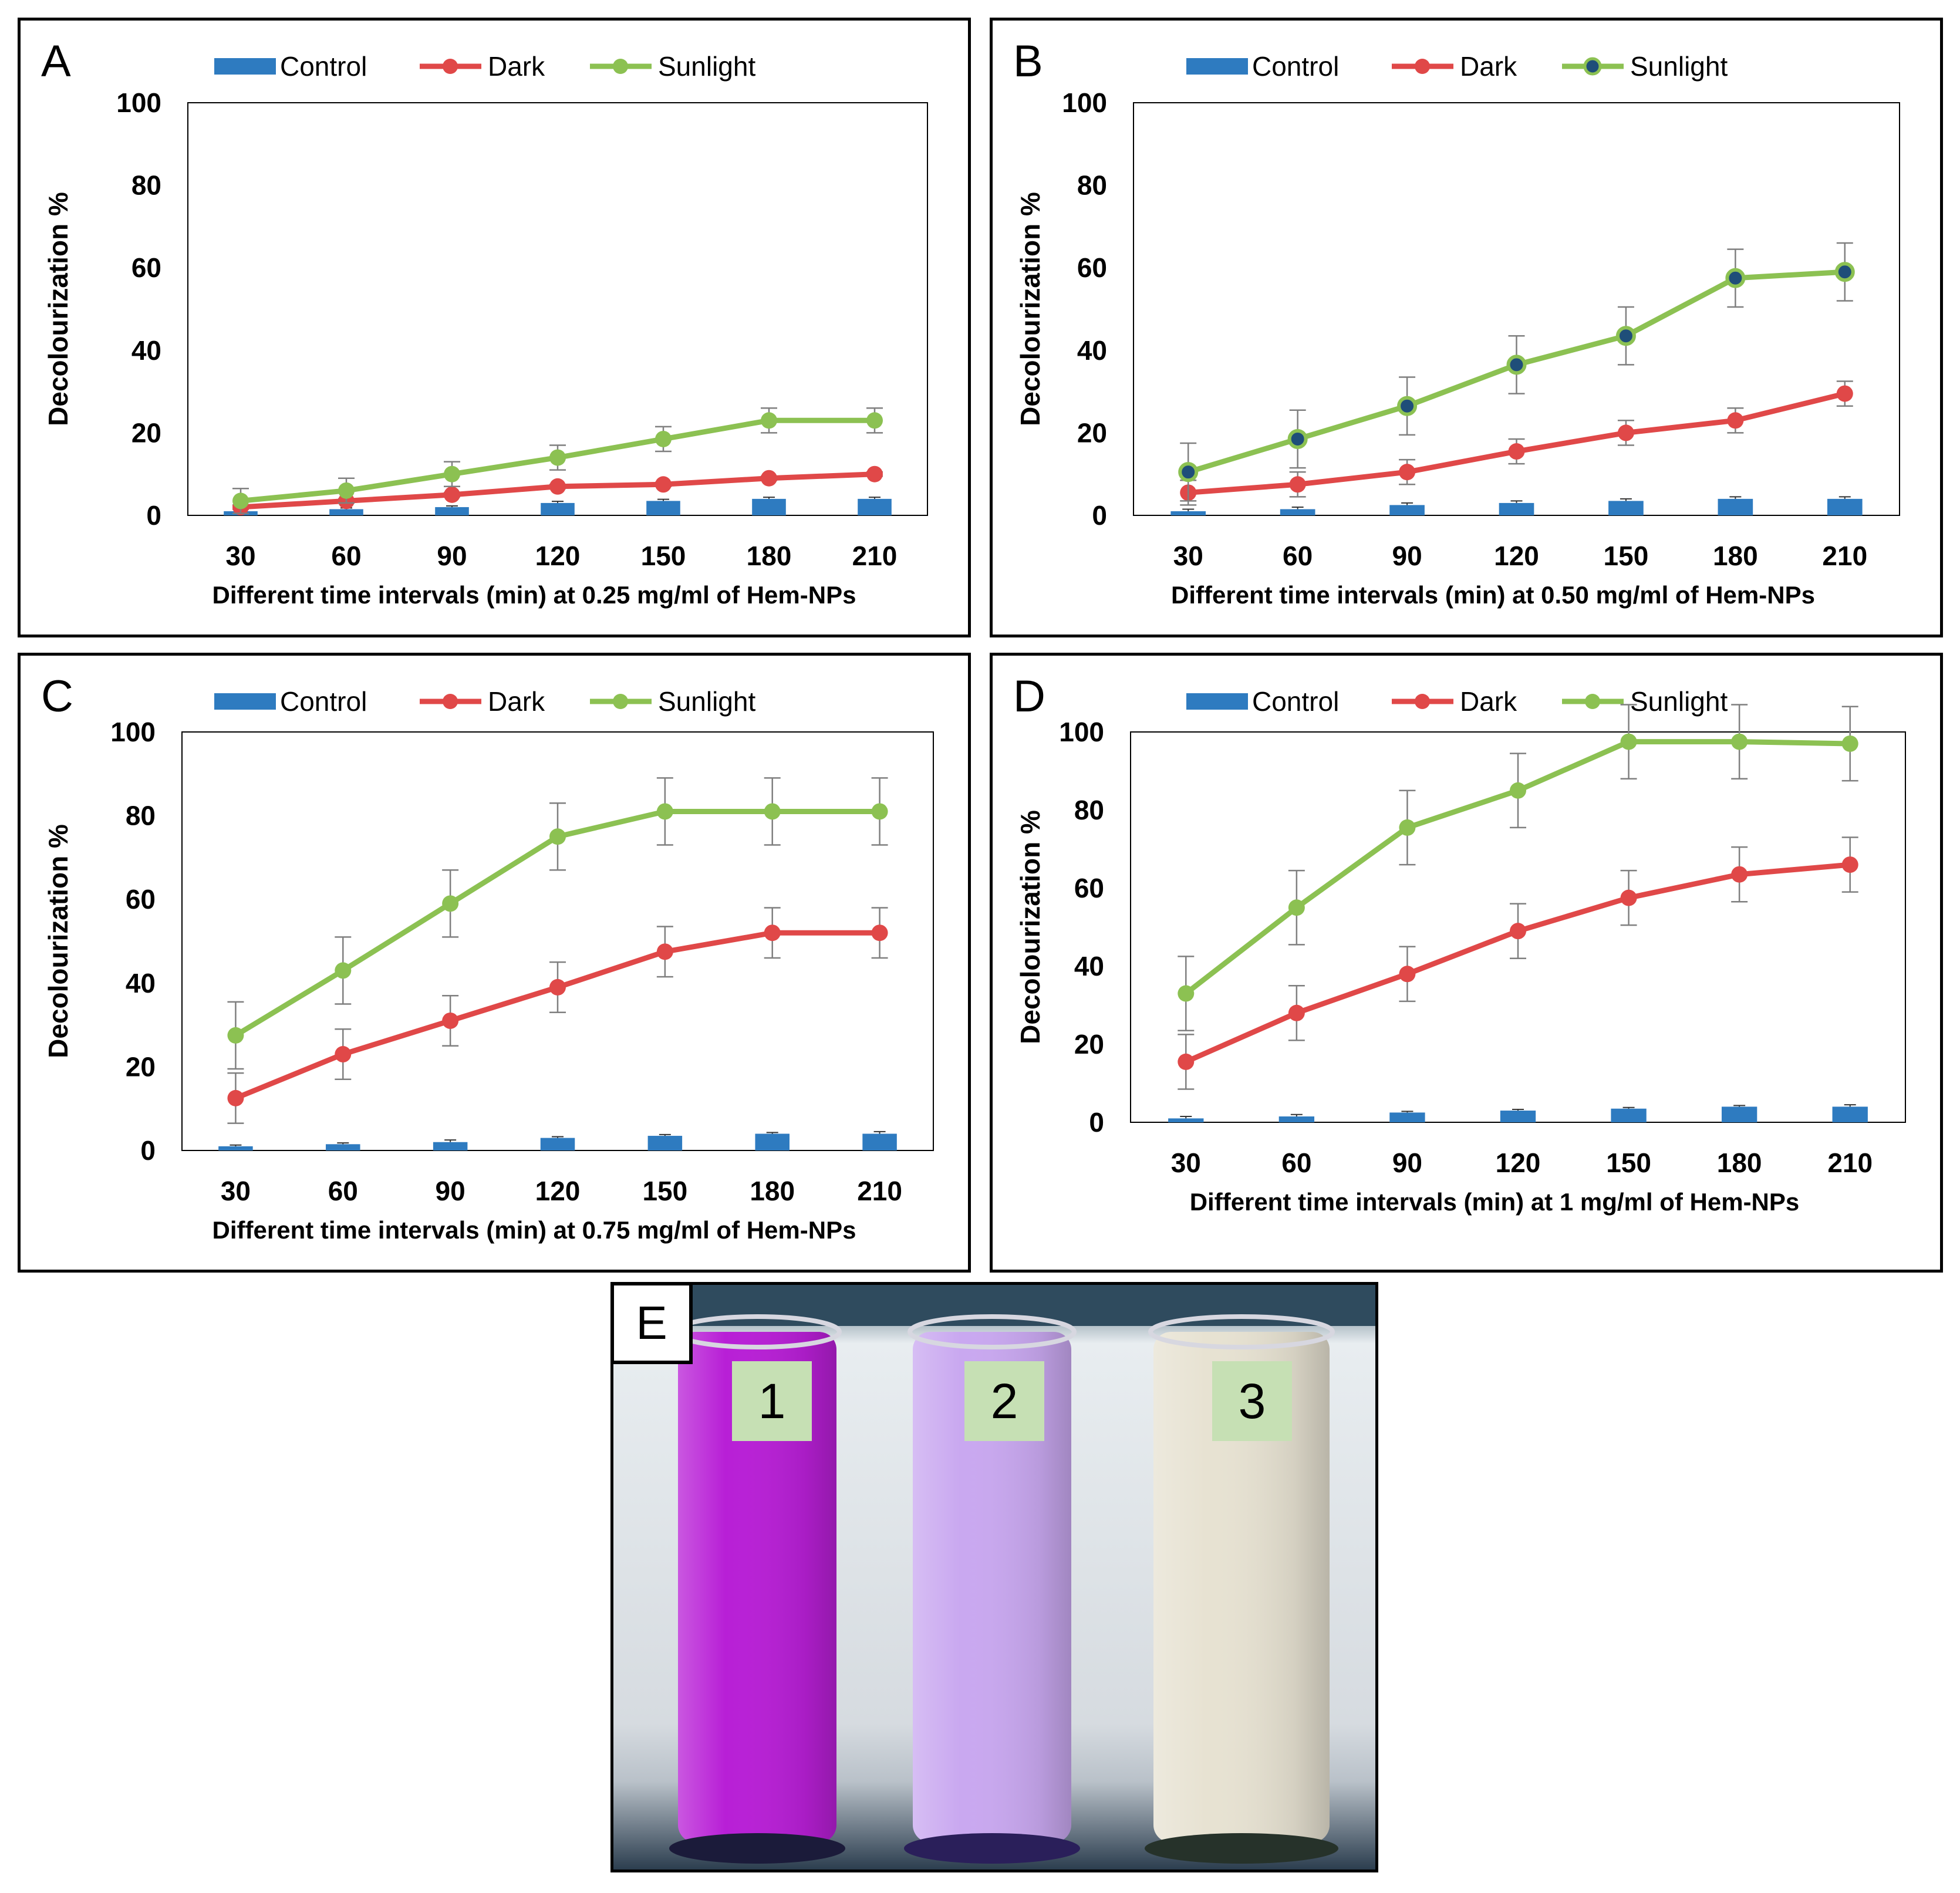 This screenshot has width=1960, height=1893. I want to click on panel-label-d: D, so click(1029, 696).